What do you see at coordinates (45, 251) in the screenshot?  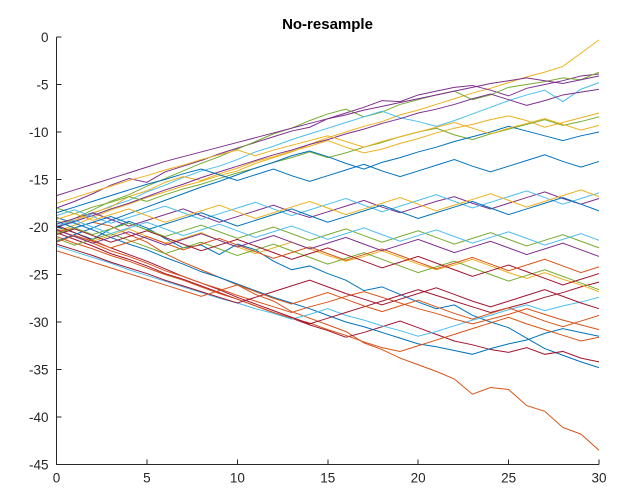 I see `y-axis-ticks: 0 -5 -10 -15 -20 -25 -30 -35 -40 -45` at bounding box center [45, 251].